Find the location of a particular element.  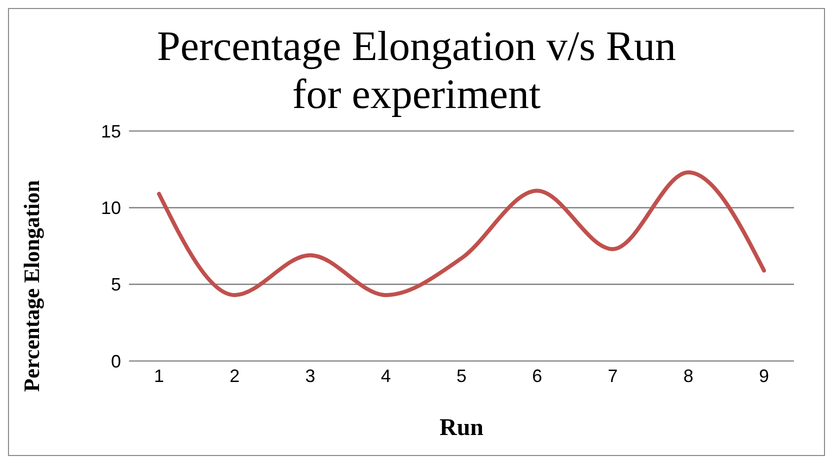

chart-title: Percentage Elongation v/s Run for experiment is located at coordinates (417, 71).